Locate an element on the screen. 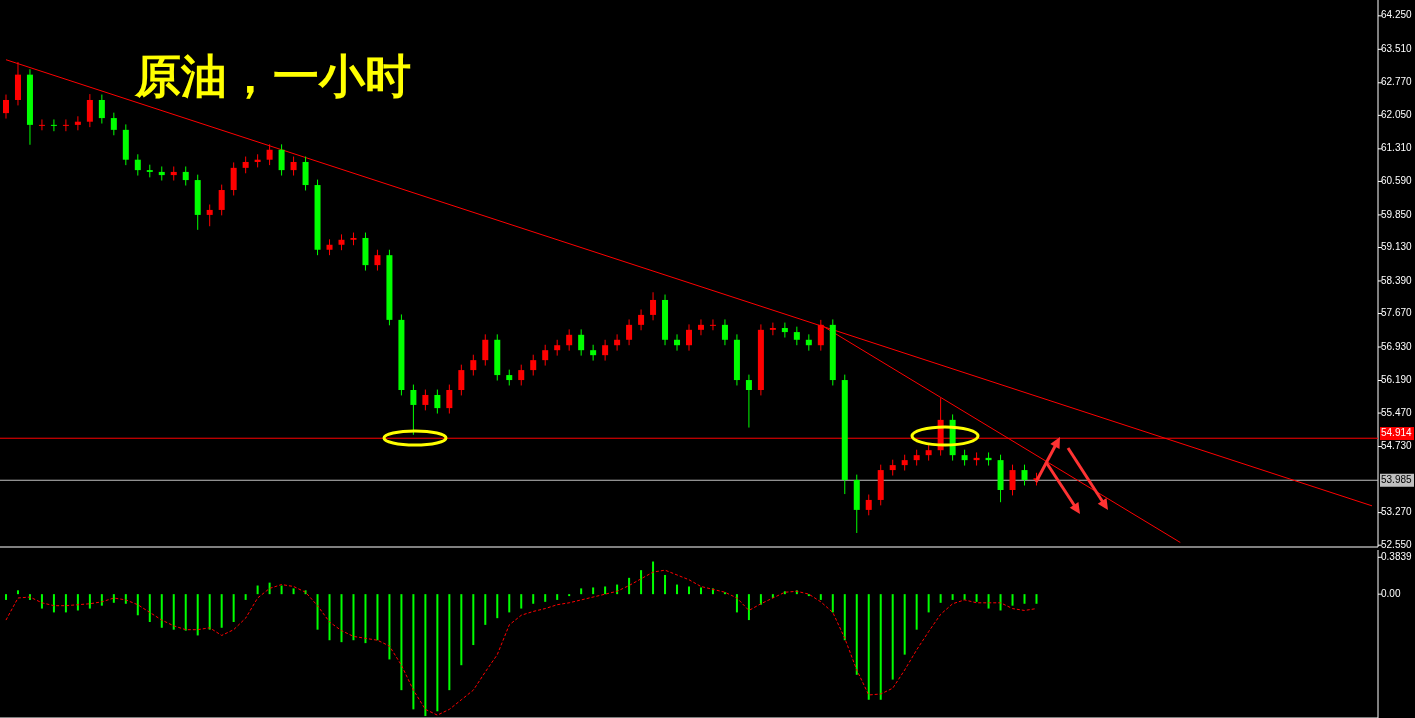  y-tick-label: 0.3839 is located at coordinates (1397, 556).